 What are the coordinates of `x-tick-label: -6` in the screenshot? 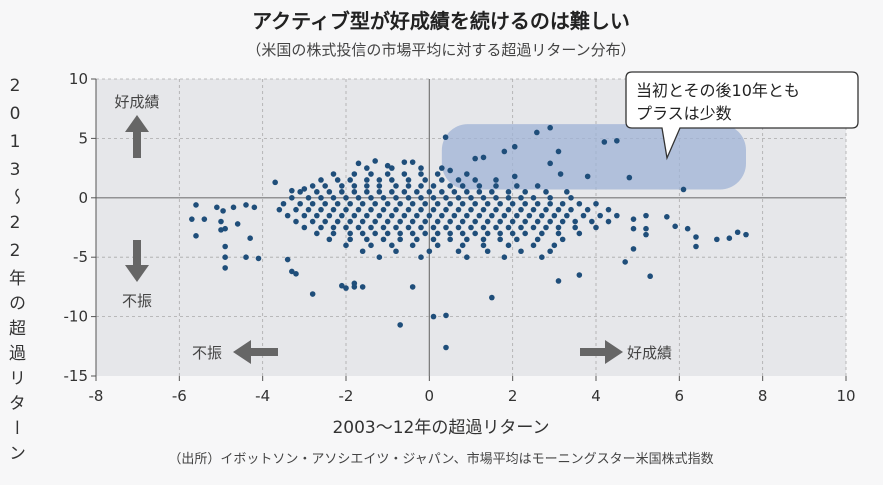 It's located at (179, 396).